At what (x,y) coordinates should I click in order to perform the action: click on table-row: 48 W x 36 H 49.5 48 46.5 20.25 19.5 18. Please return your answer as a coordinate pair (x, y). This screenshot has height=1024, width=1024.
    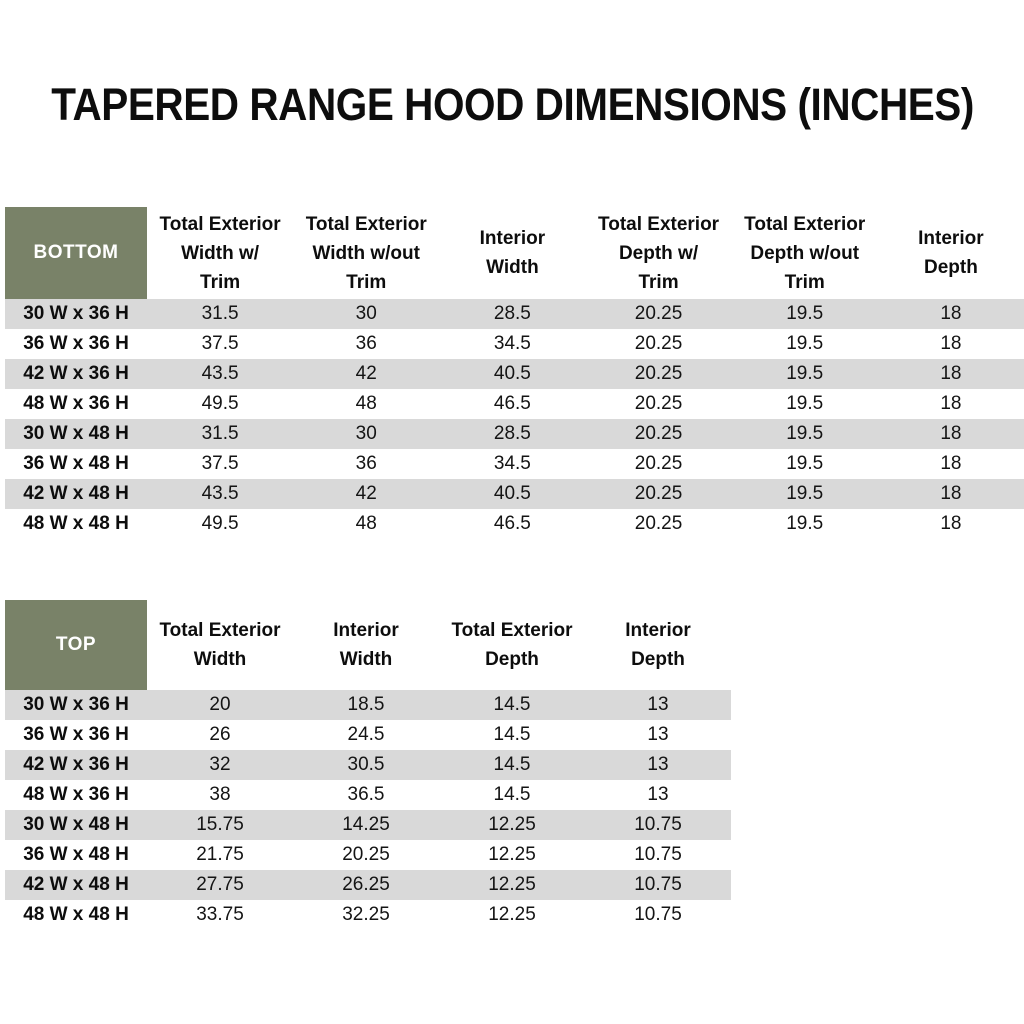
    Looking at the image, I should click on (514, 404).